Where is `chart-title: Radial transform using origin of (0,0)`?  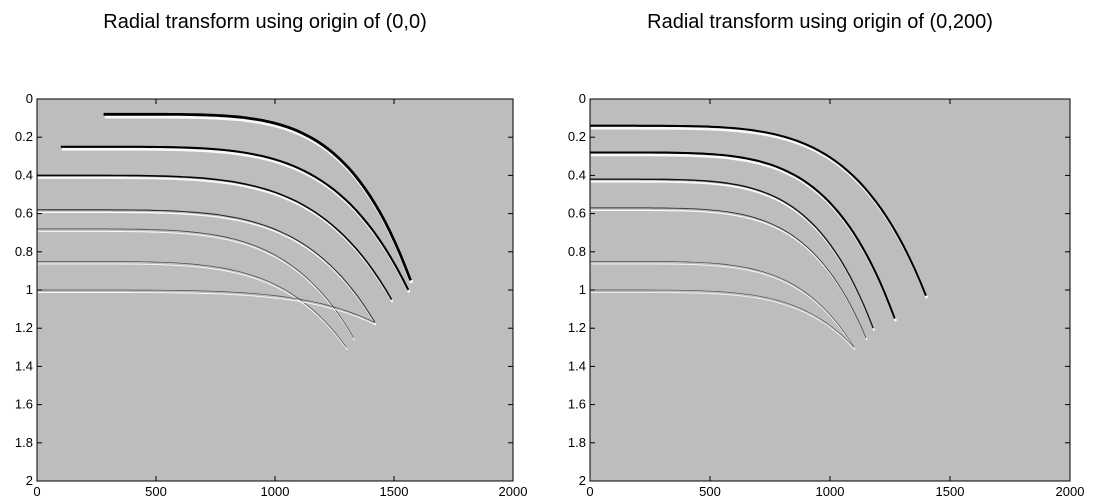 chart-title: Radial transform using origin of (0,0) is located at coordinates (264, 22).